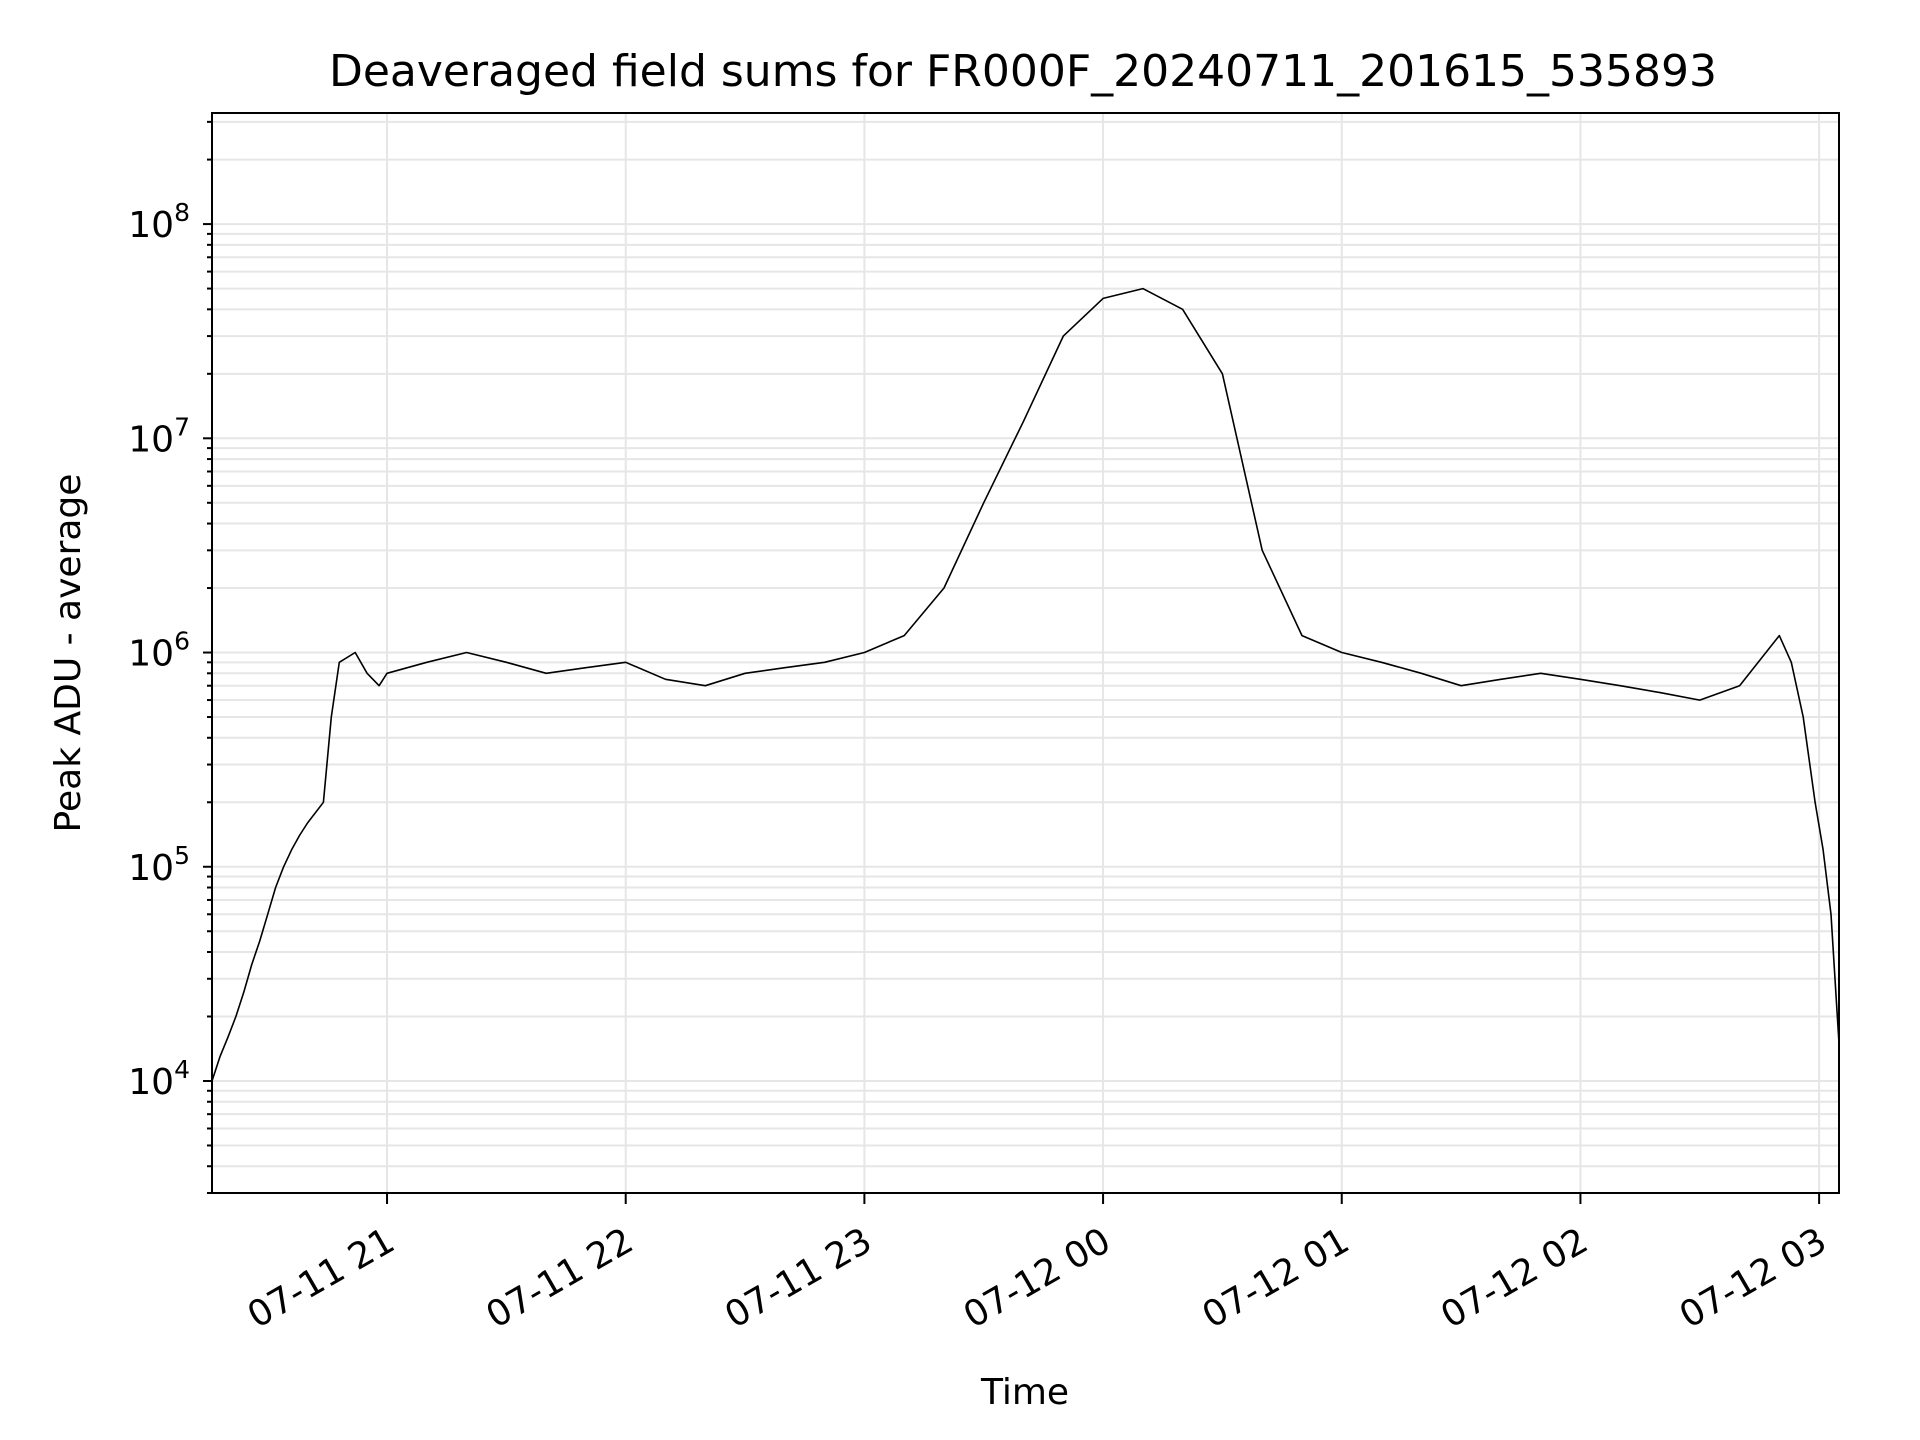  What do you see at coordinates (1024, 1392) in the screenshot?
I see `x-axis-label: Time` at bounding box center [1024, 1392].